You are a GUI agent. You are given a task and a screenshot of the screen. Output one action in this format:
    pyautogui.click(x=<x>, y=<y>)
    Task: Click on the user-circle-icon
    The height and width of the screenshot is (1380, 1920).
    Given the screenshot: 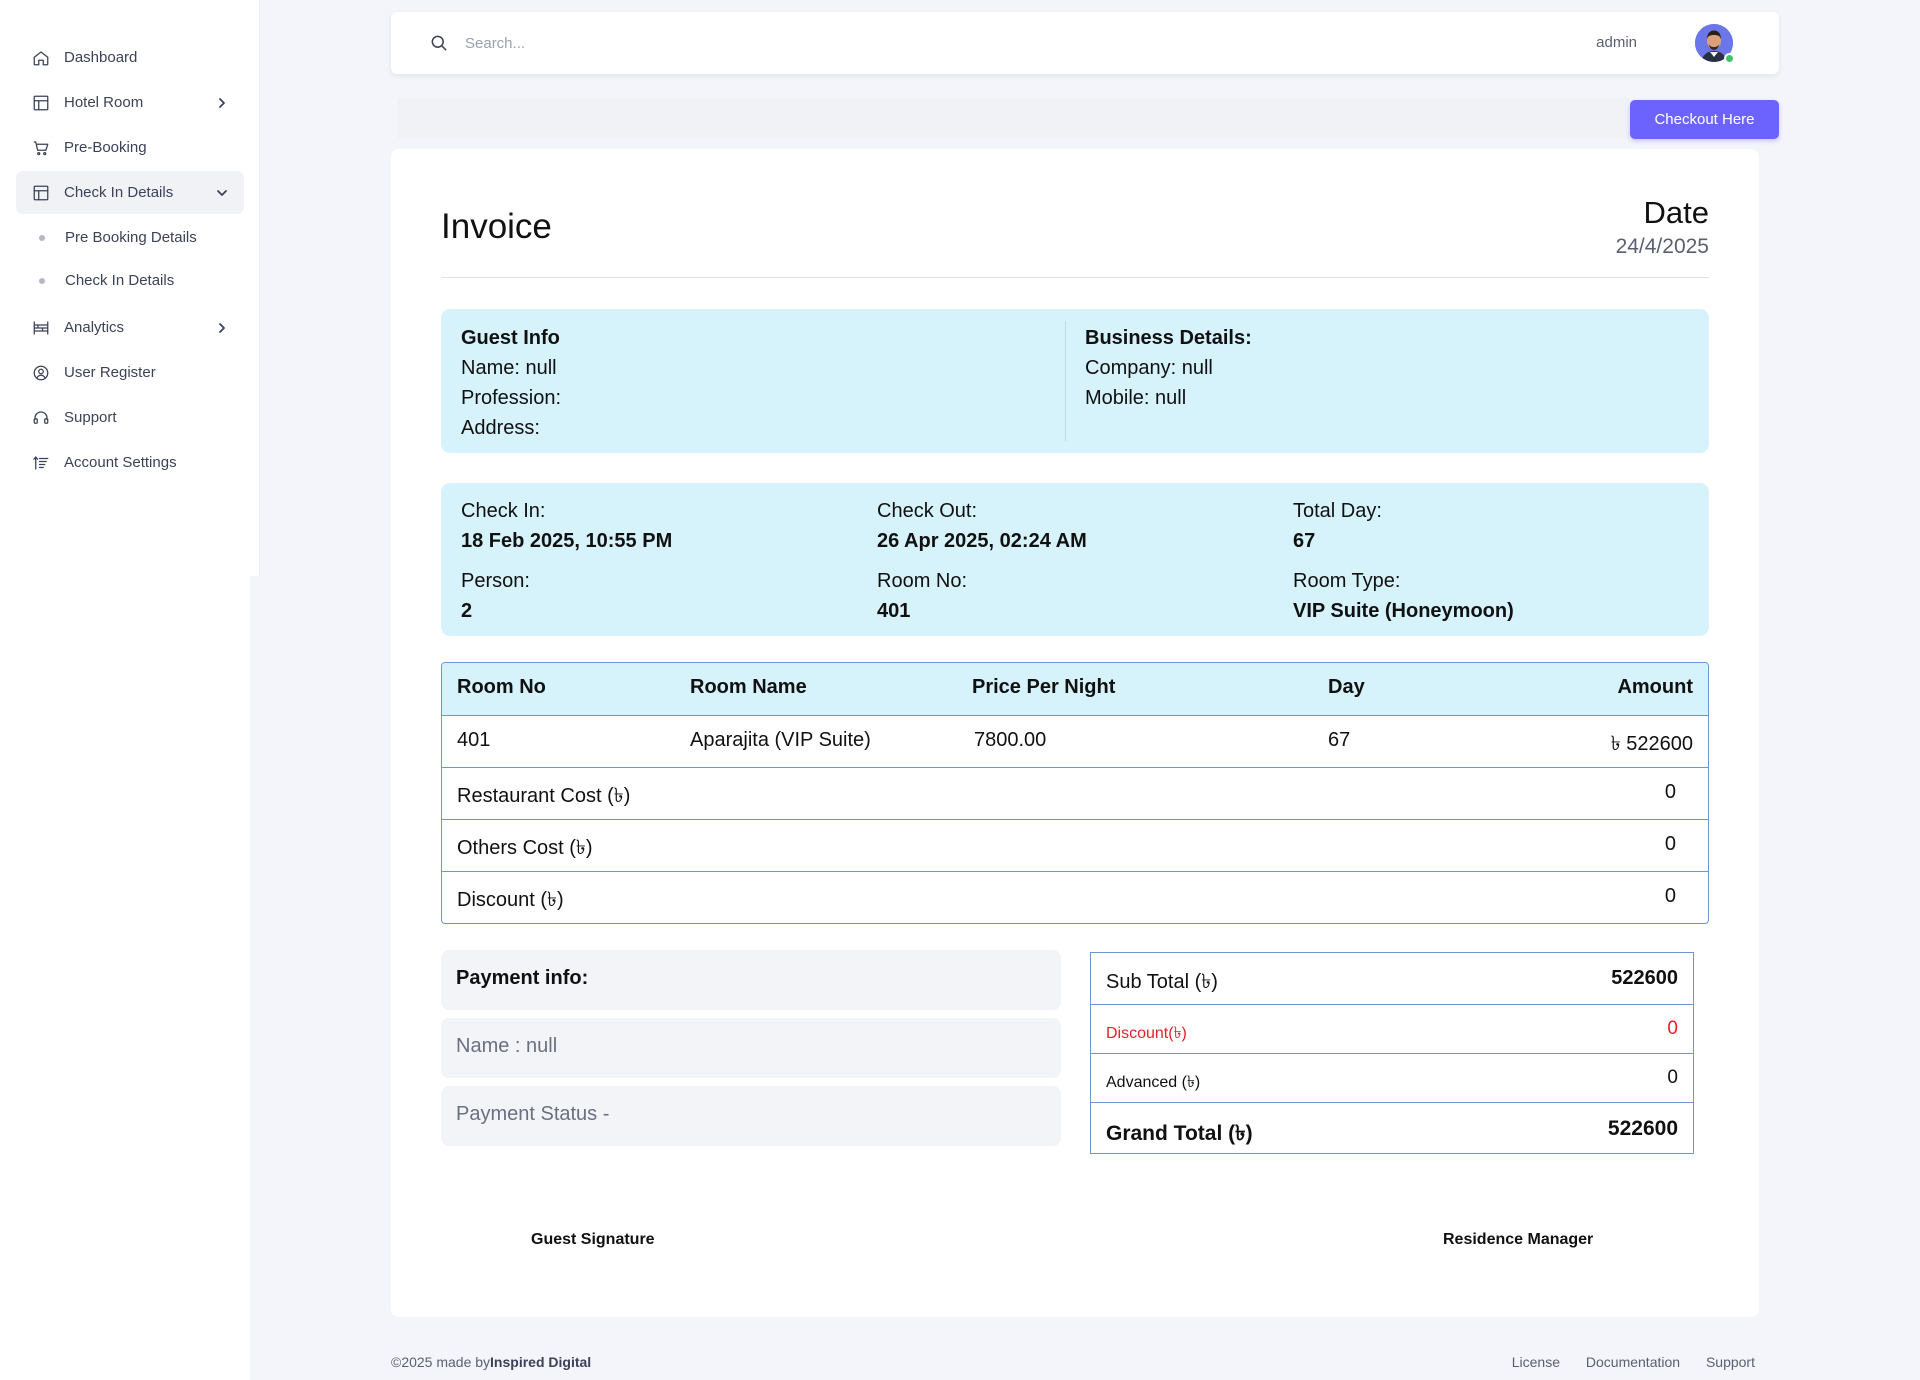 What is the action you would take?
    pyautogui.click(x=41, y=373)
    